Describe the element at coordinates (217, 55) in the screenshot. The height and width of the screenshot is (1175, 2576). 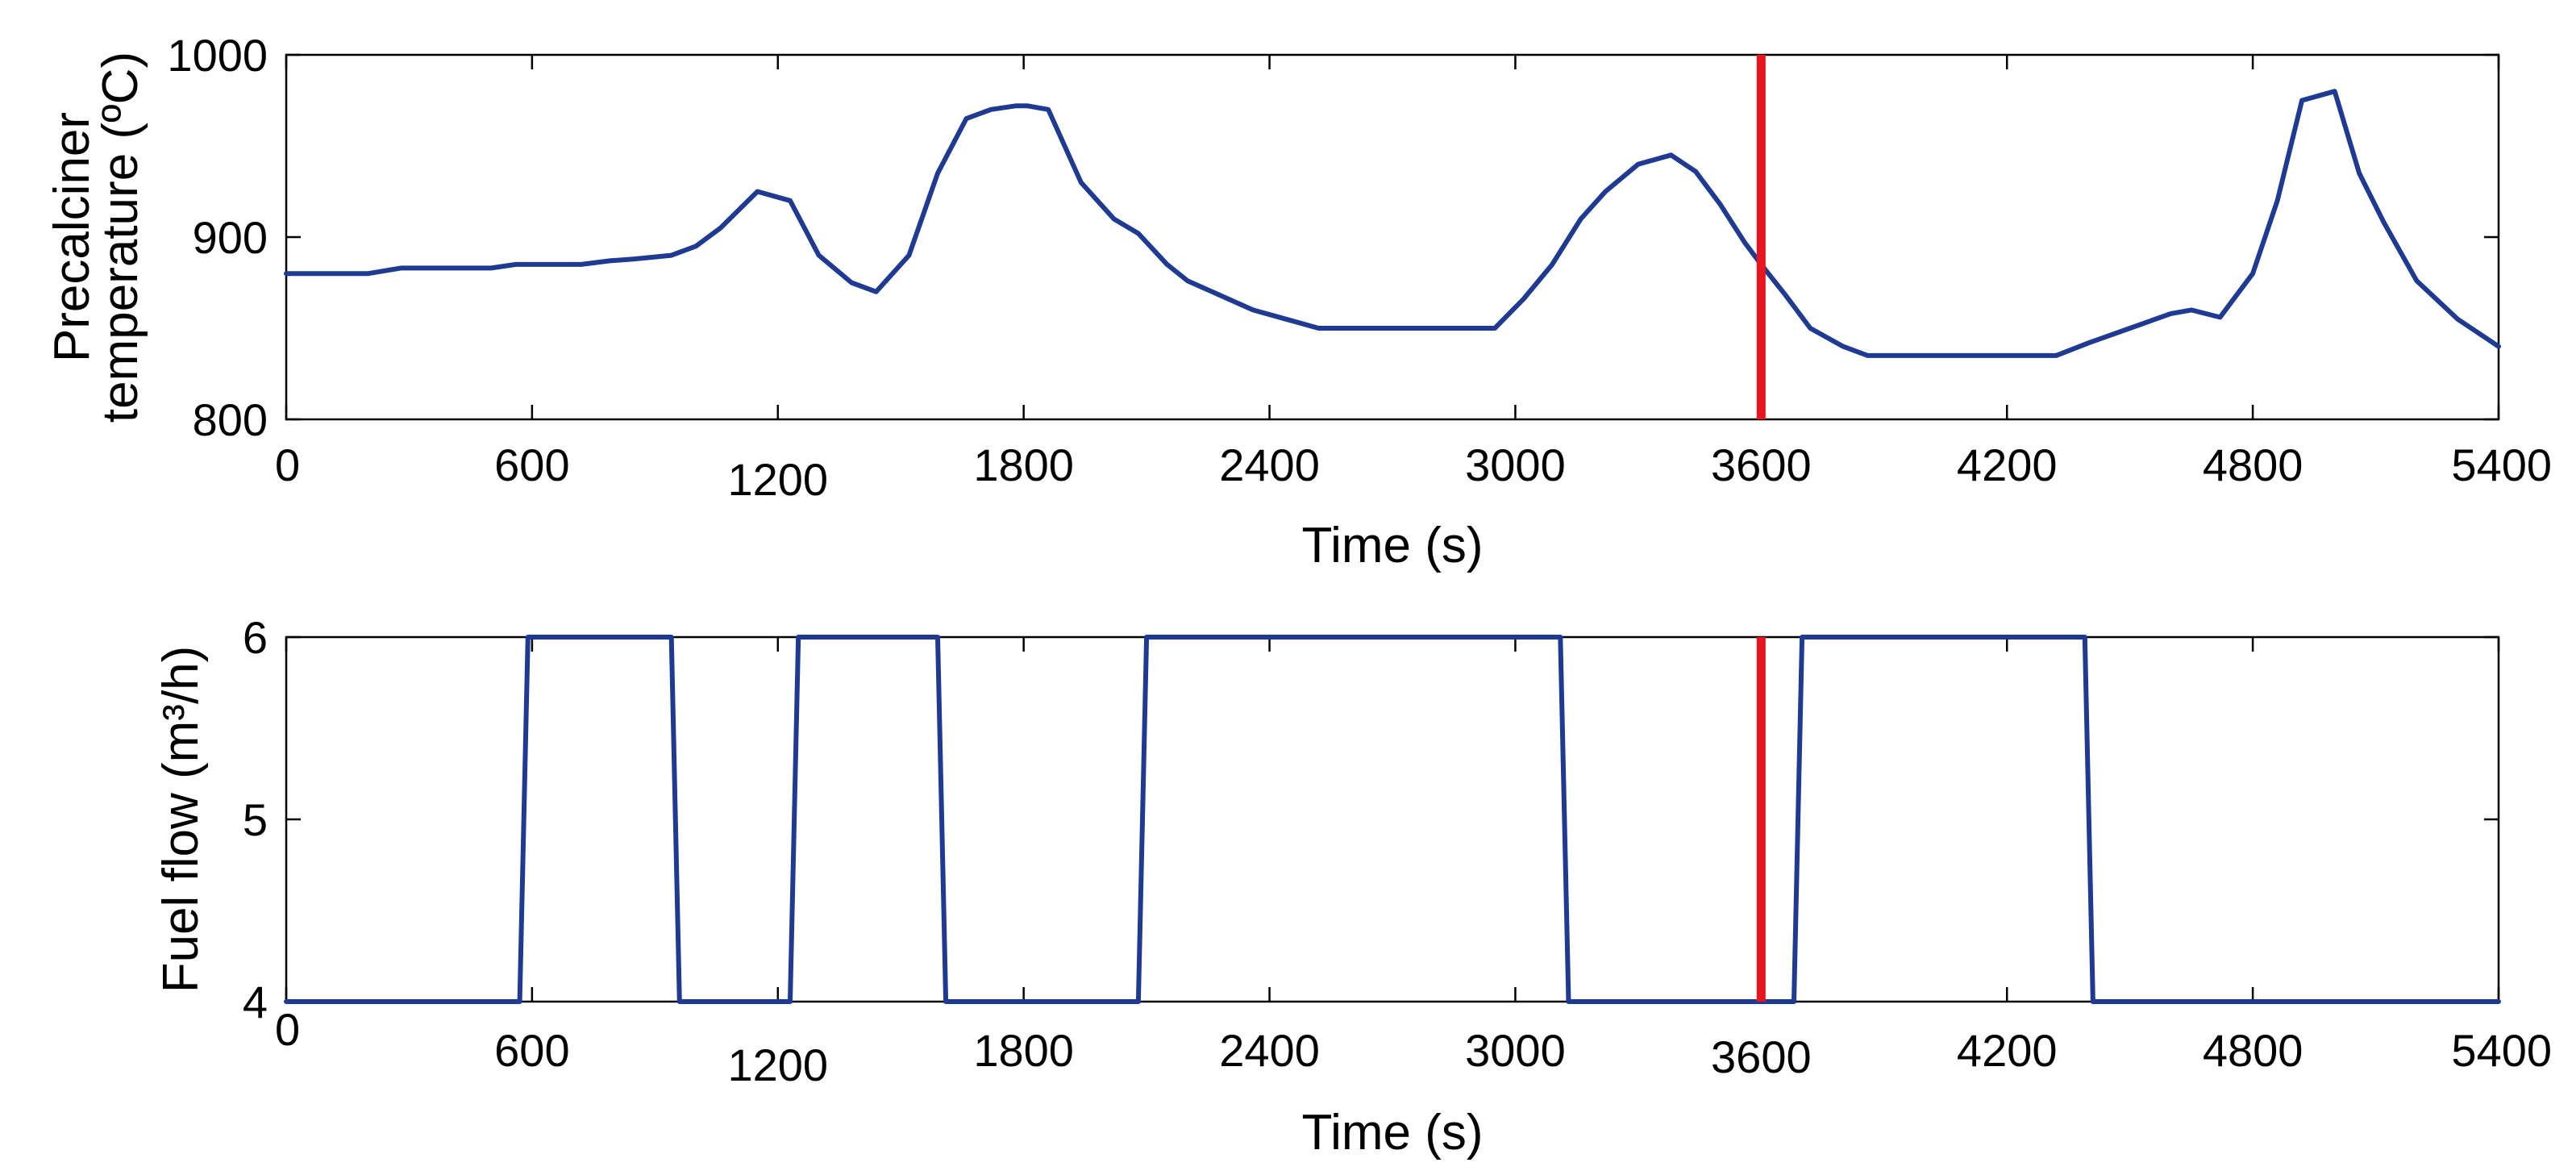
I see `y-tick-label: 1000` at that location.